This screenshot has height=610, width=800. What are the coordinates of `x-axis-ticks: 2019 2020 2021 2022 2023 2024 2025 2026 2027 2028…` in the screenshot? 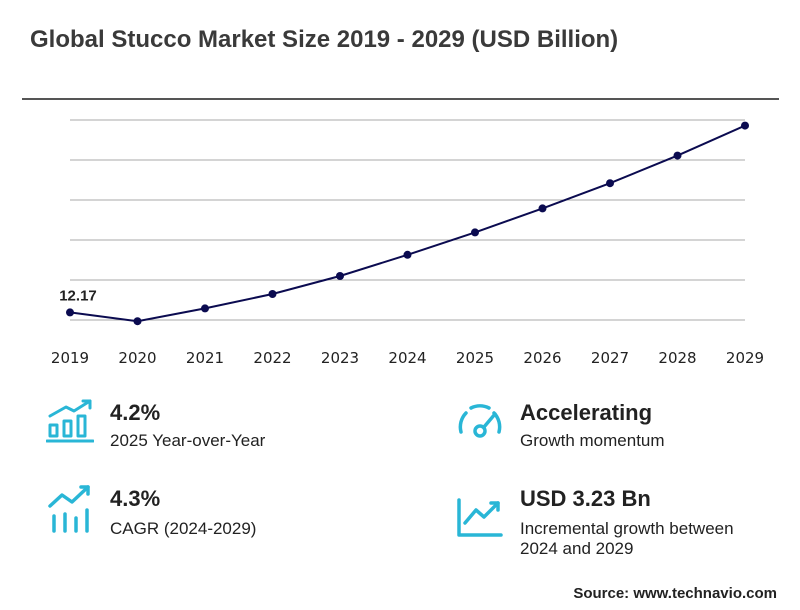 It's located at (407, 358).